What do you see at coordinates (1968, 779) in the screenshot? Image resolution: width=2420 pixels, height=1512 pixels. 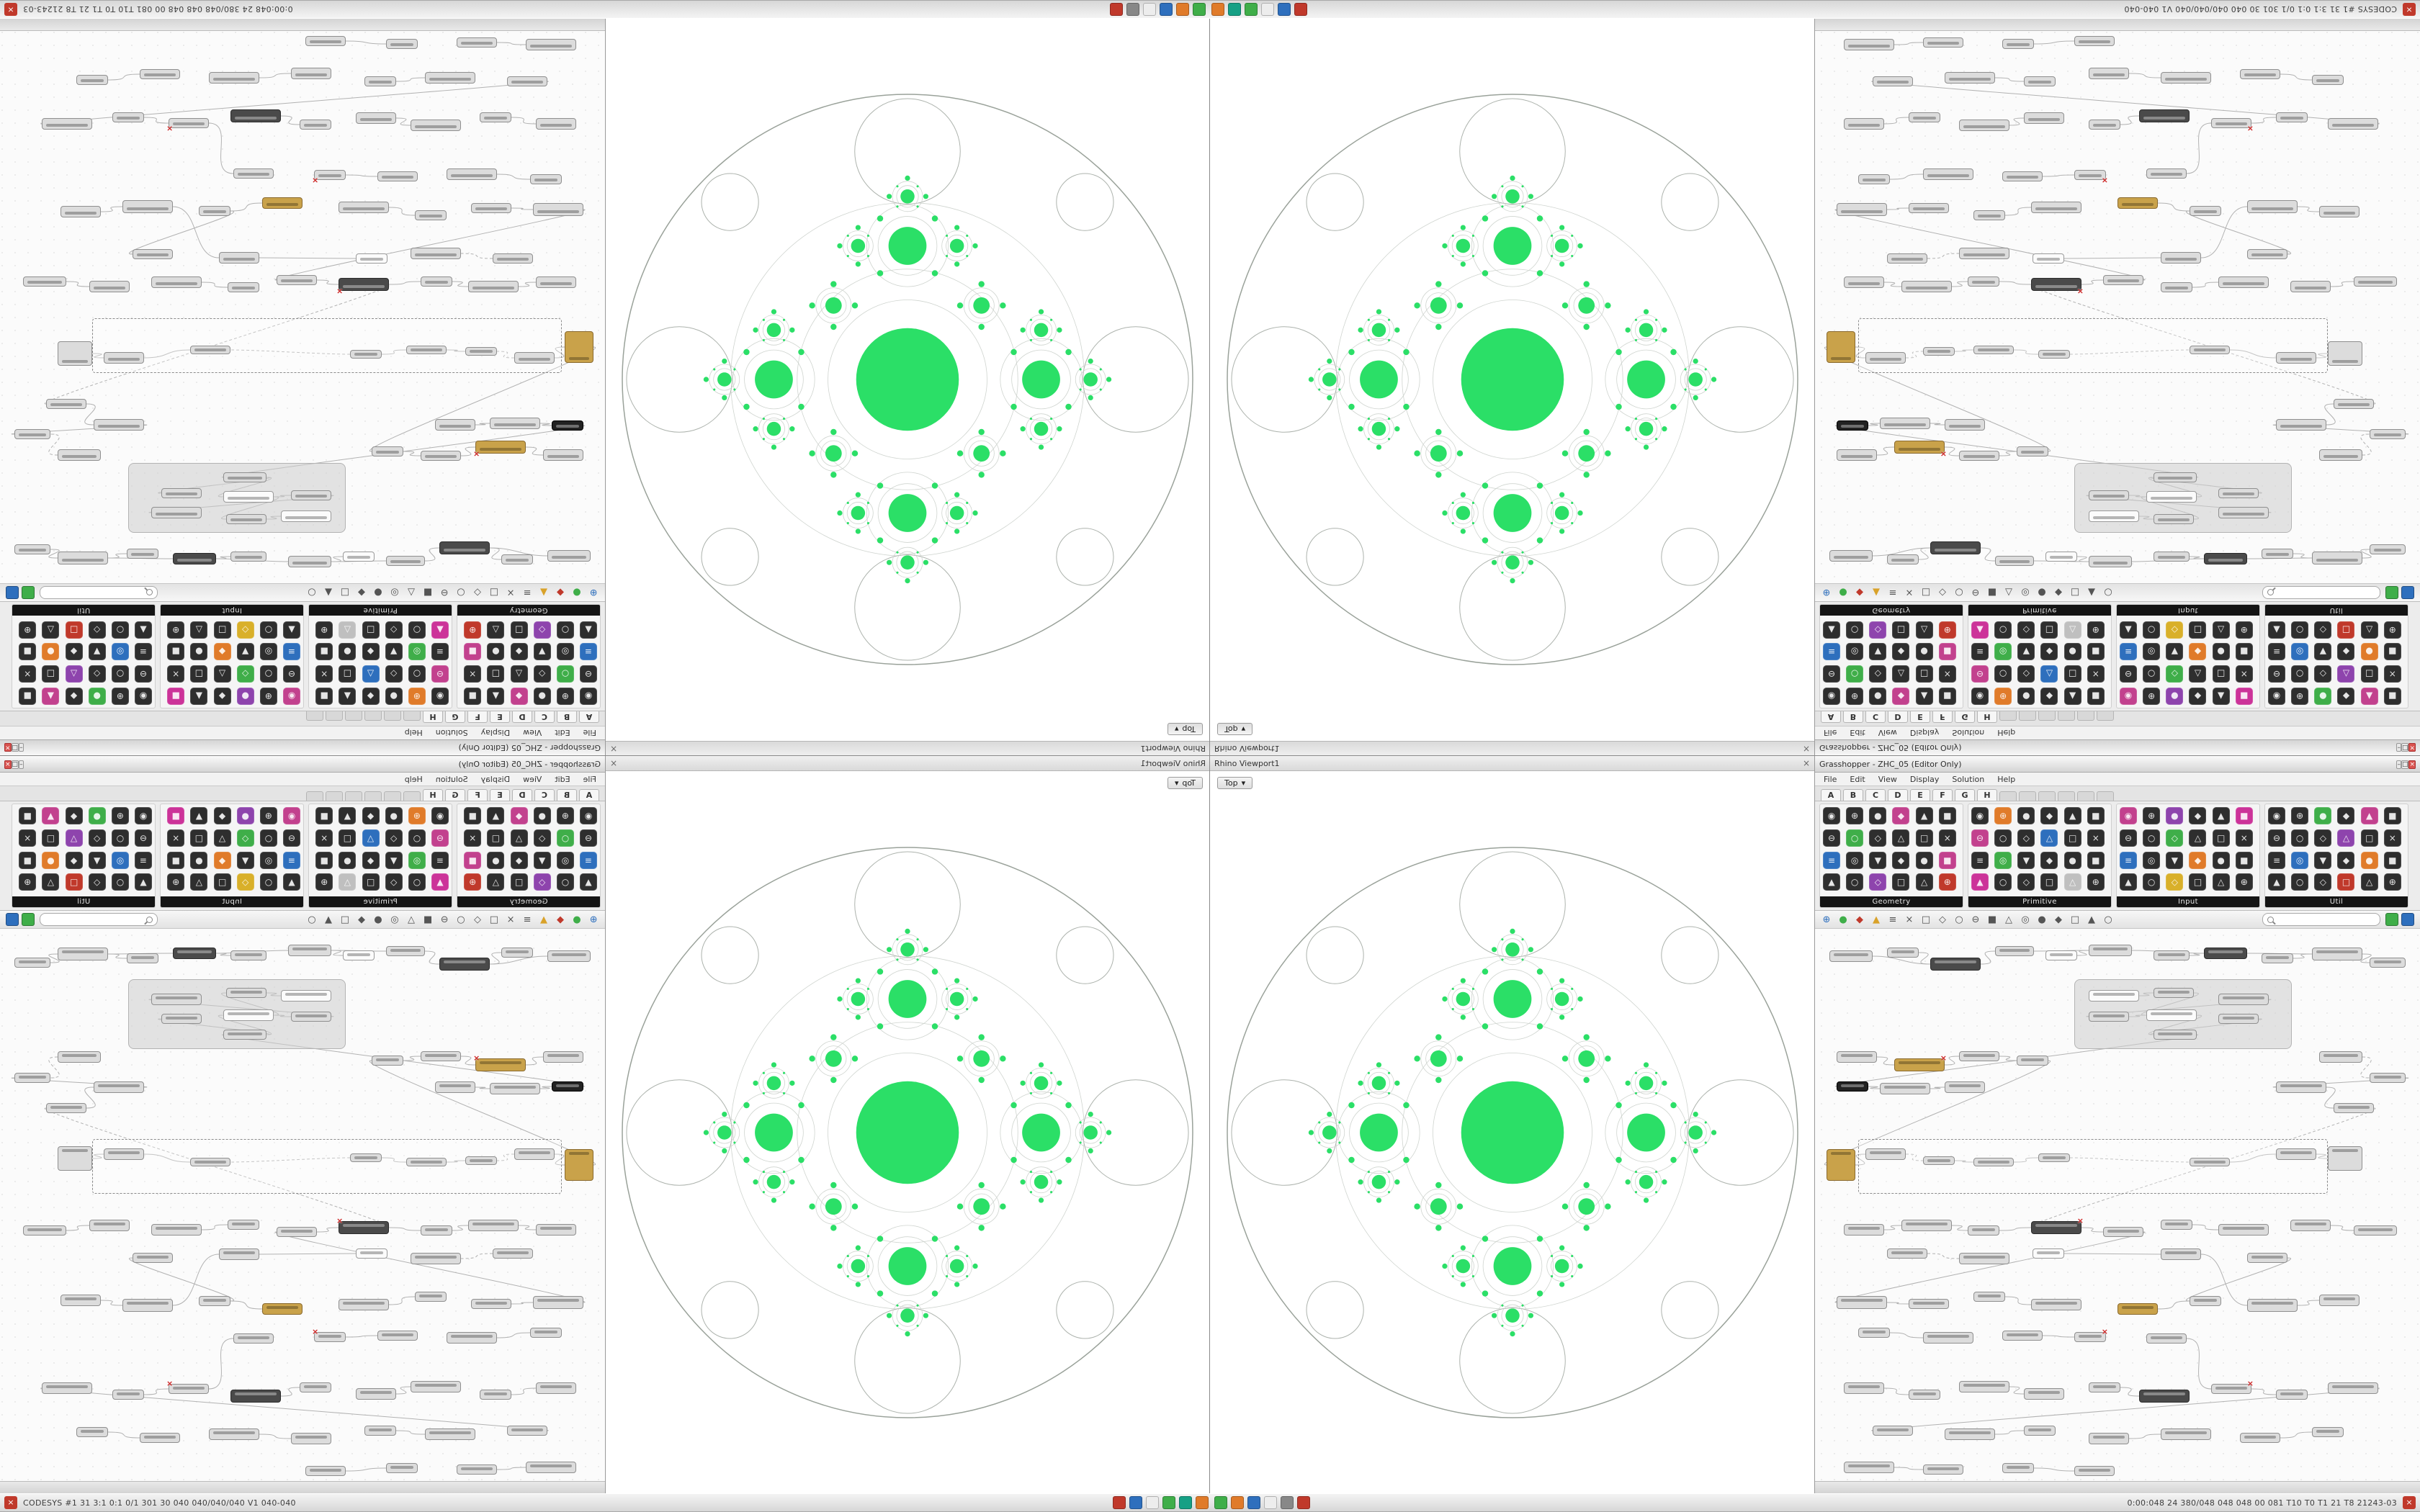 I see `menu-item-solution: Solution` at bounding box center [1968, 779].